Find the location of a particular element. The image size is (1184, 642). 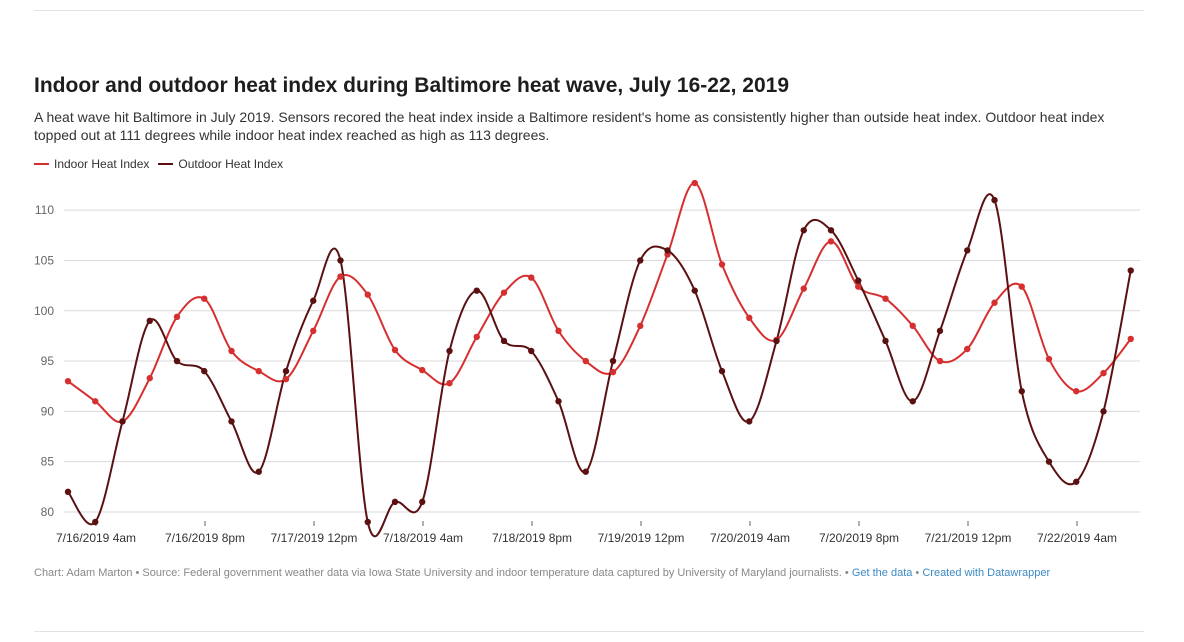

y-tick-label: 90 is located at coordinates (48, 411).